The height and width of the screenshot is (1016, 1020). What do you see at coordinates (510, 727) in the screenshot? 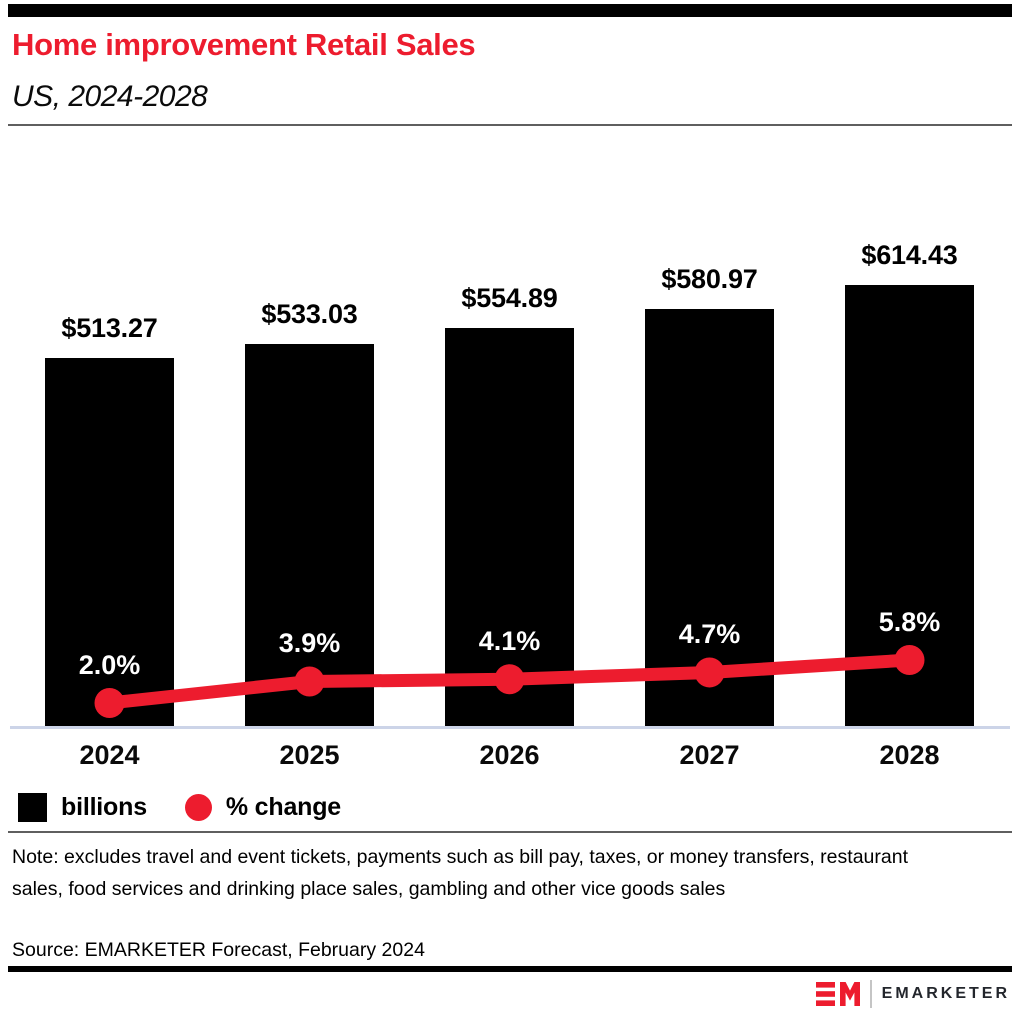
I see `x-axis-line` at bounding box center [510, 727].